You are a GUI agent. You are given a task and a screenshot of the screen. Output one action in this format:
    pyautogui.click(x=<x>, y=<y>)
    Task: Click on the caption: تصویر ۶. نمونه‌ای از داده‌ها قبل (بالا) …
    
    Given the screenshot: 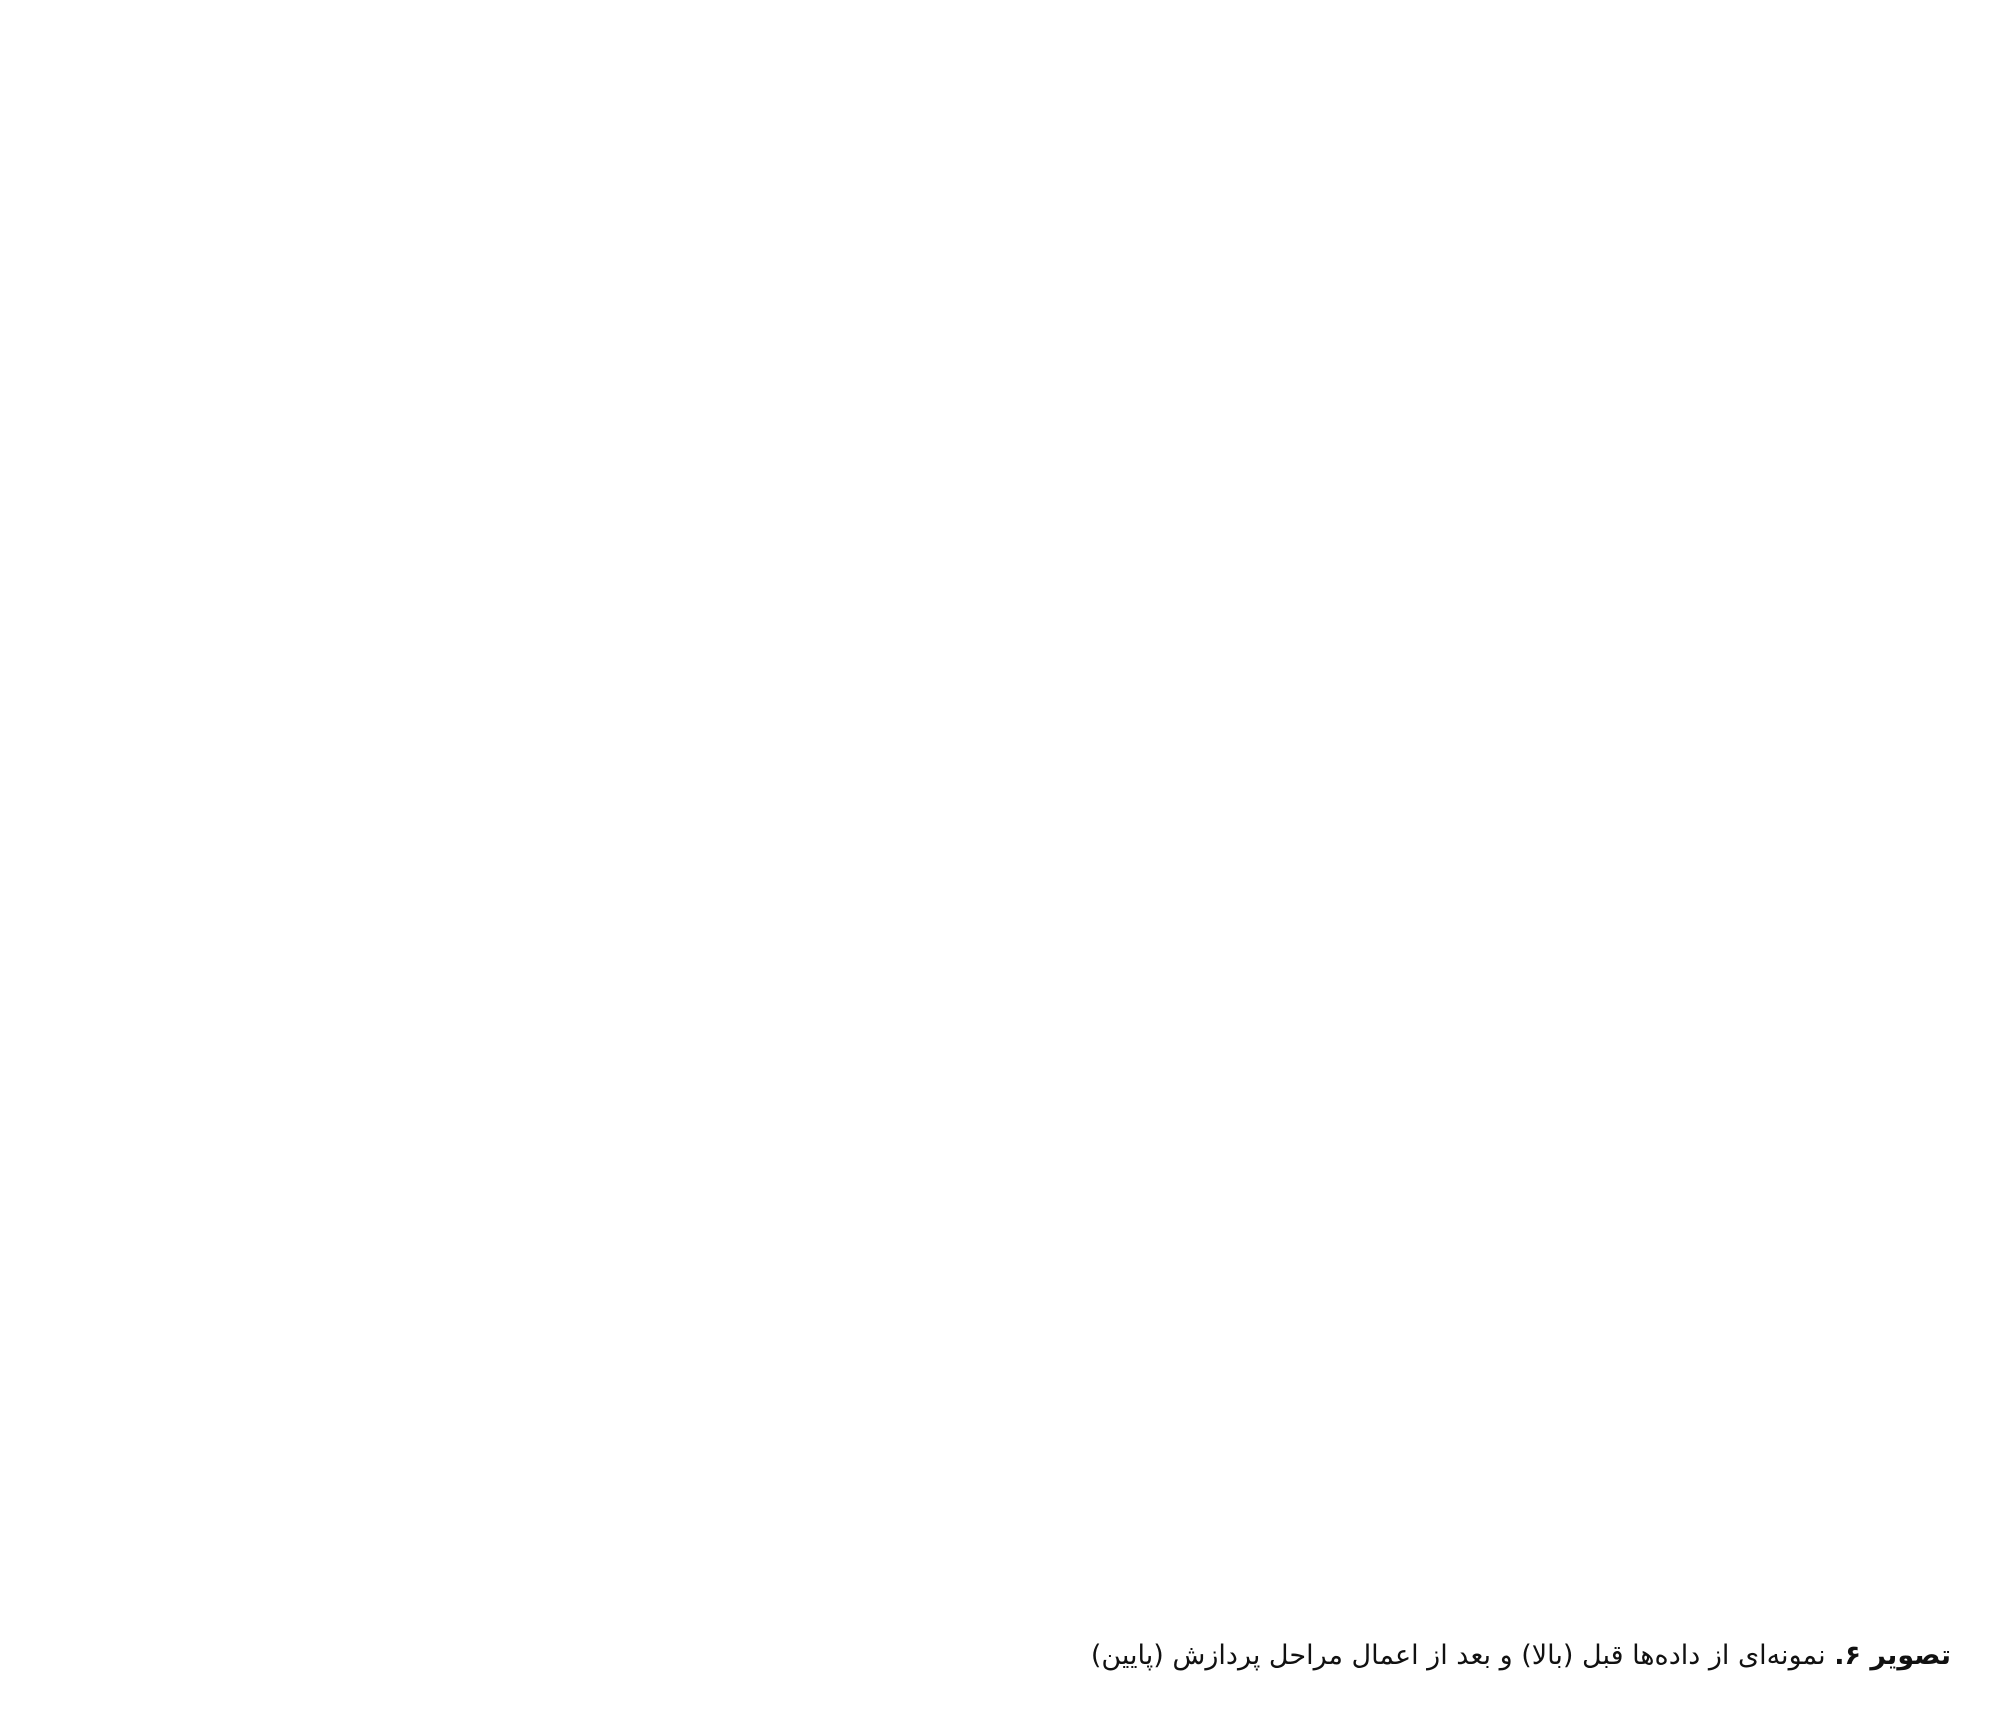 What is the action you would take?
    pyautogui.click(x=1521, y=1655)
    